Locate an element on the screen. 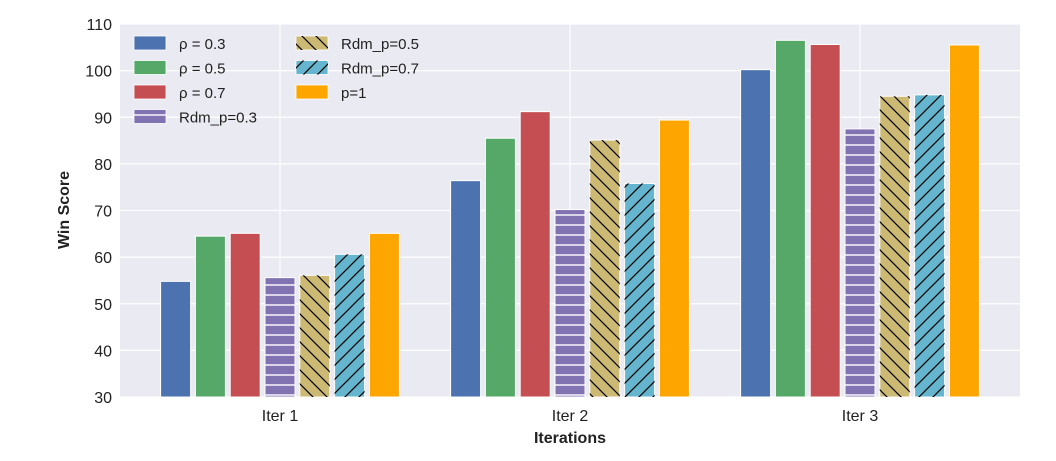  x-tick-label: Iter 3 is located at coordinates (860, 416).